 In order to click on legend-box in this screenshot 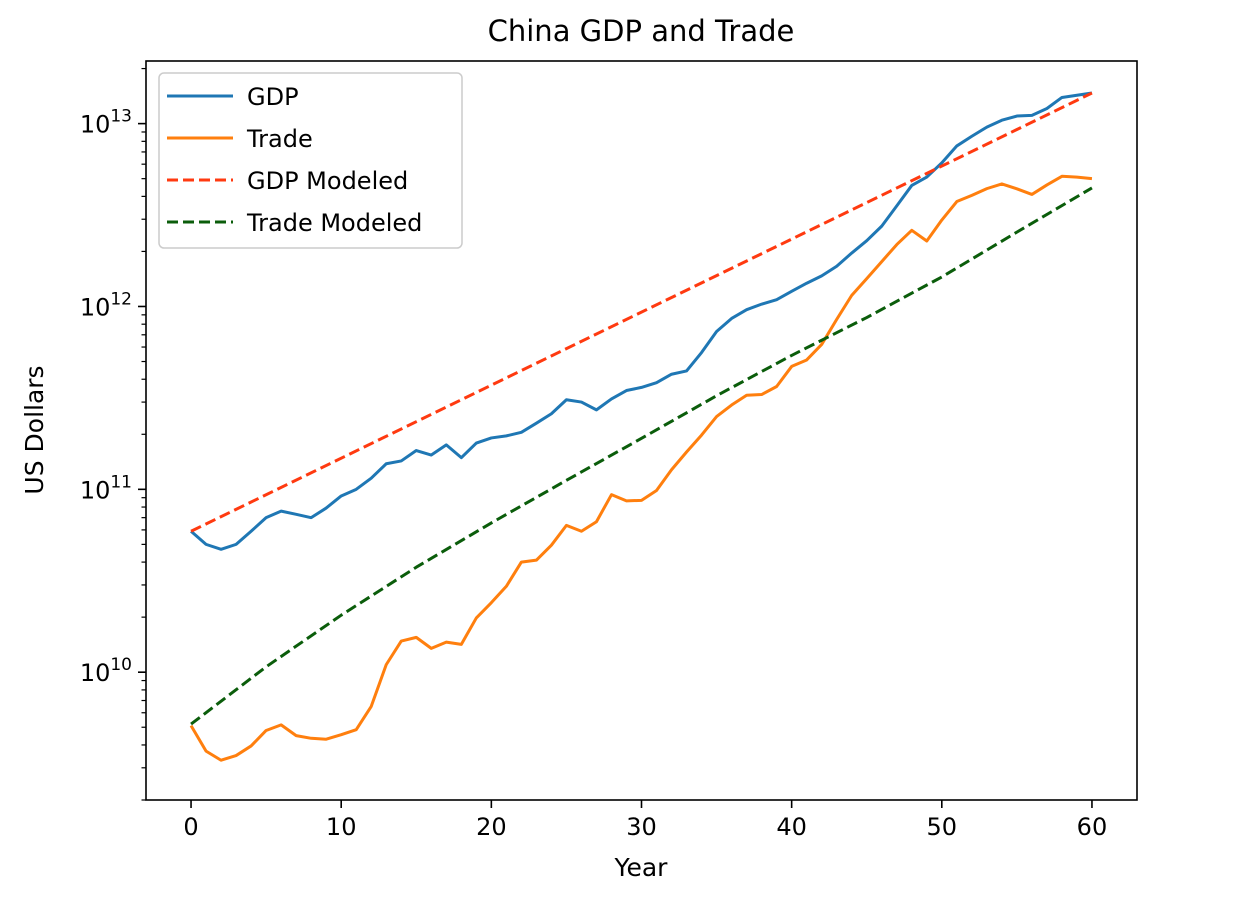, I will do `click(310, 160)`.